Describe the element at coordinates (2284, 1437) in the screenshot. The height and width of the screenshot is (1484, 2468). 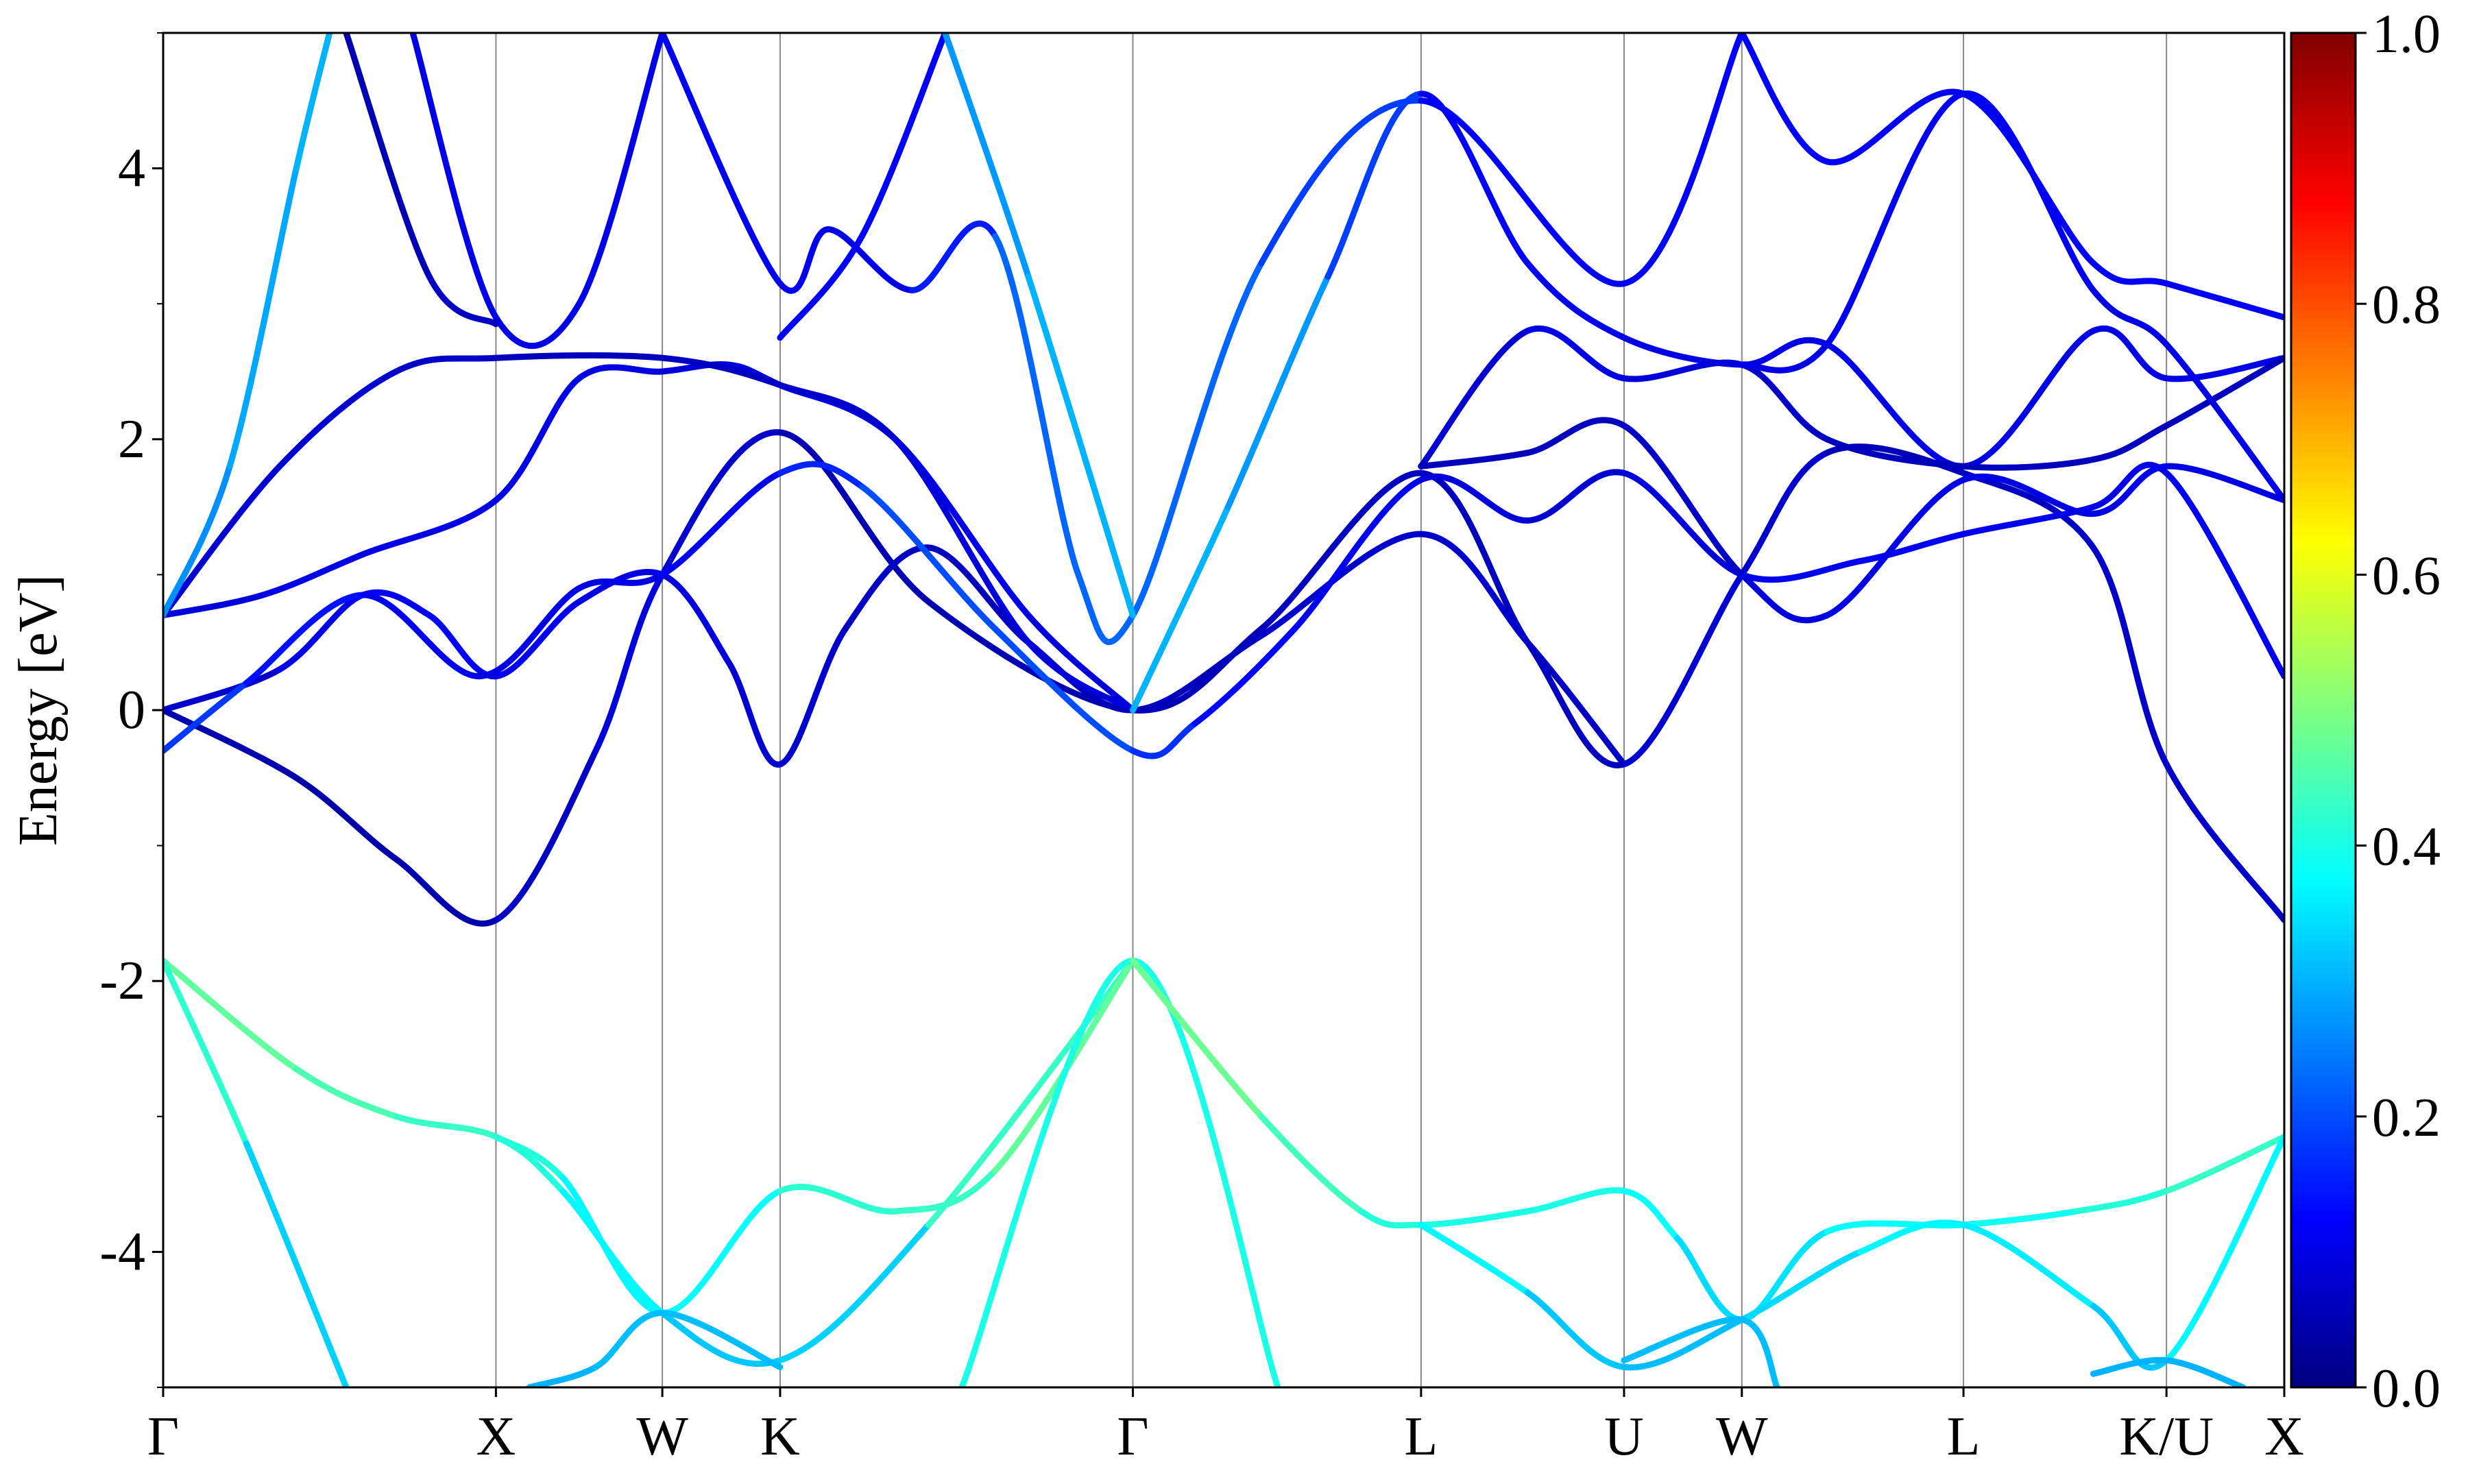
I see `x-tick-label: X` at that location.